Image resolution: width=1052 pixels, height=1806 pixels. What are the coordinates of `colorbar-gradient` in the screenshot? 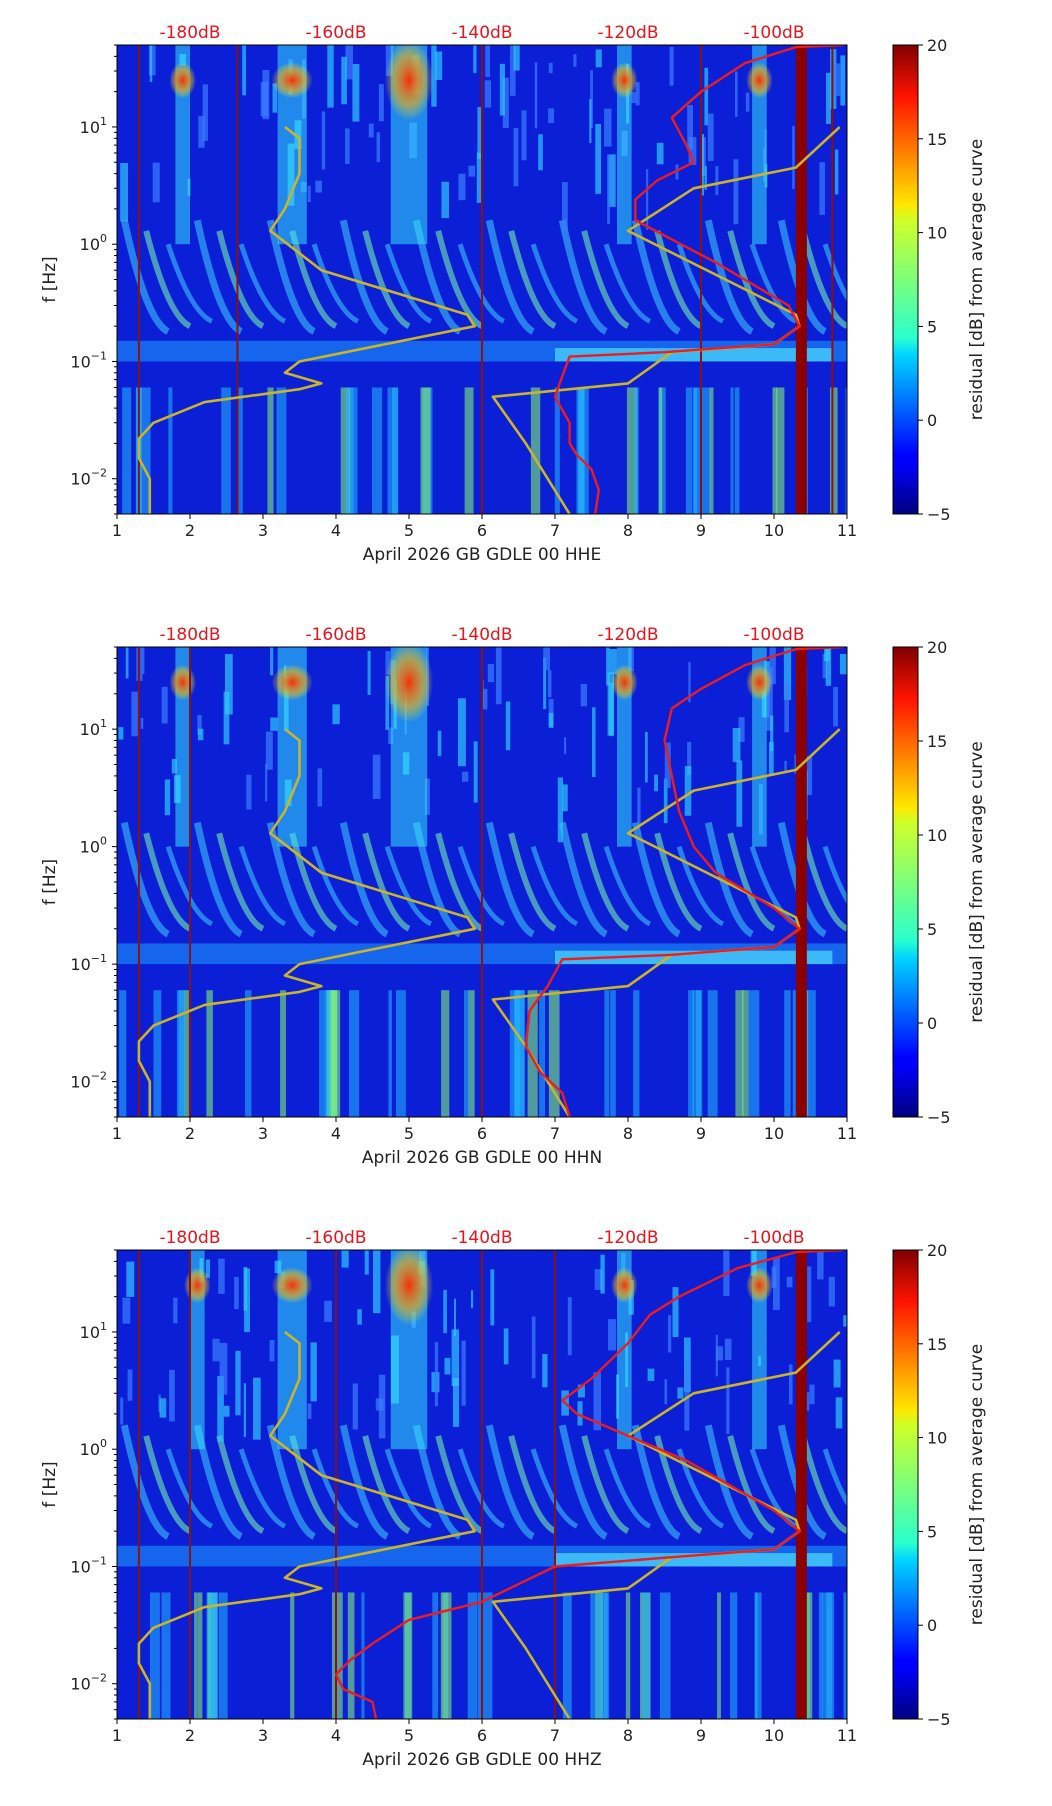 It's located at (905, 279).